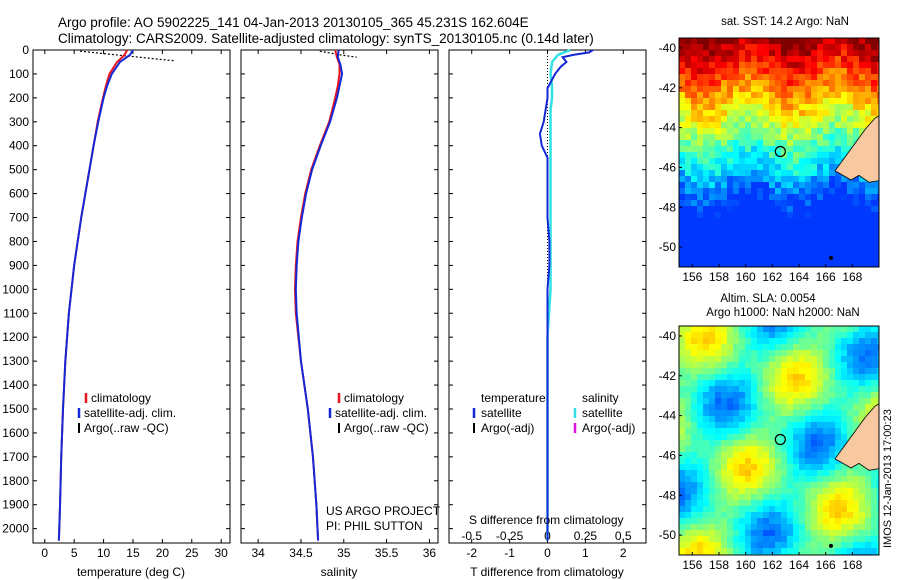 The image size is (900, 580). I want to click on y-tick-label: 2000, so click(15, 529).